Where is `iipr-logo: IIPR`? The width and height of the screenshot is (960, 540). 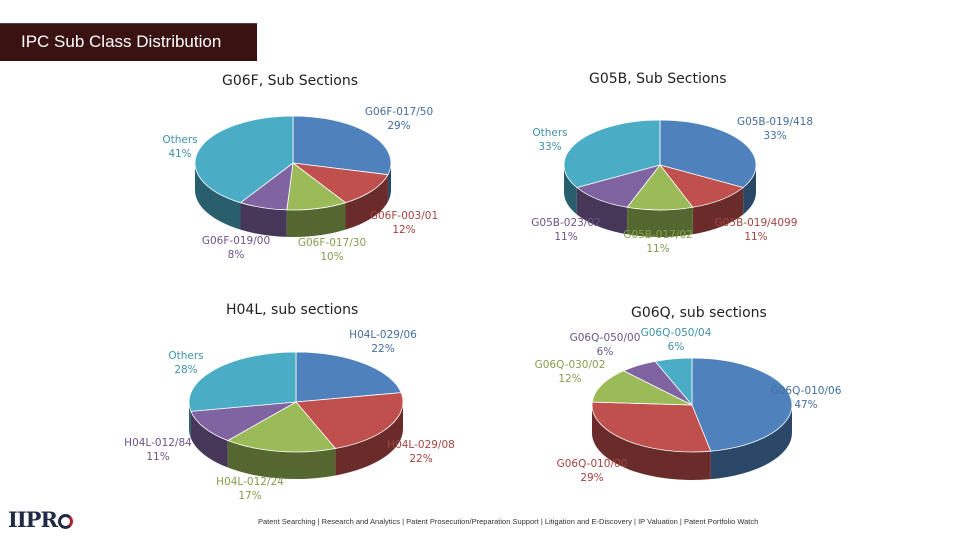 iipr-logo: IIPR is located at coordinates (40, 519).